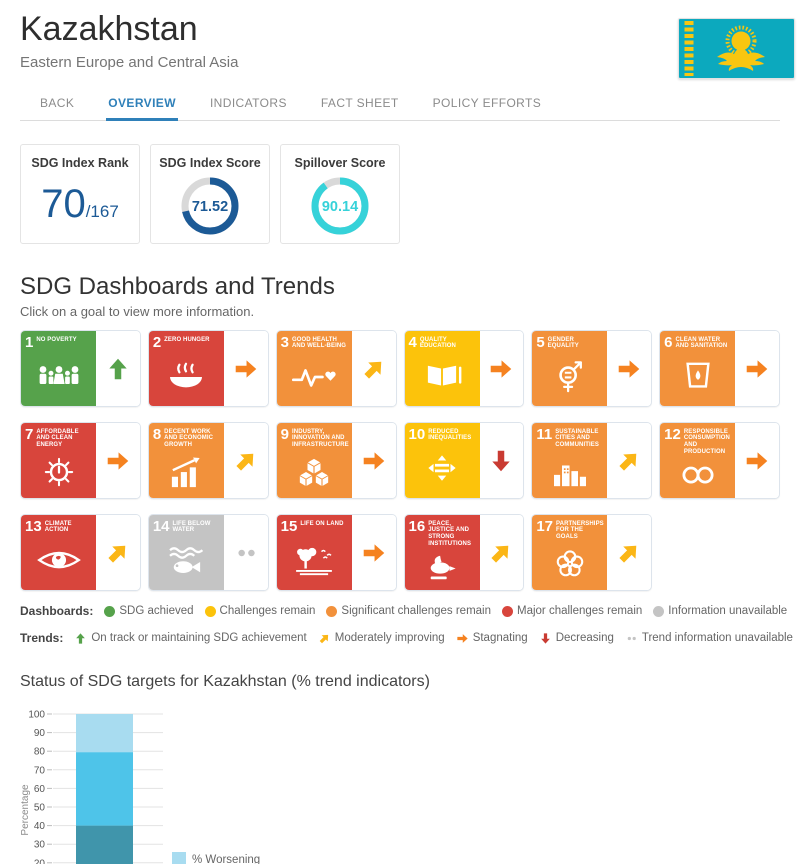  What do you see at coordinates (450, 534) in the screenshot?
I see `goal-title: PEACE, JUSTICE AND STRONG INSTITUTIONS` at bounding box center [450, 534].